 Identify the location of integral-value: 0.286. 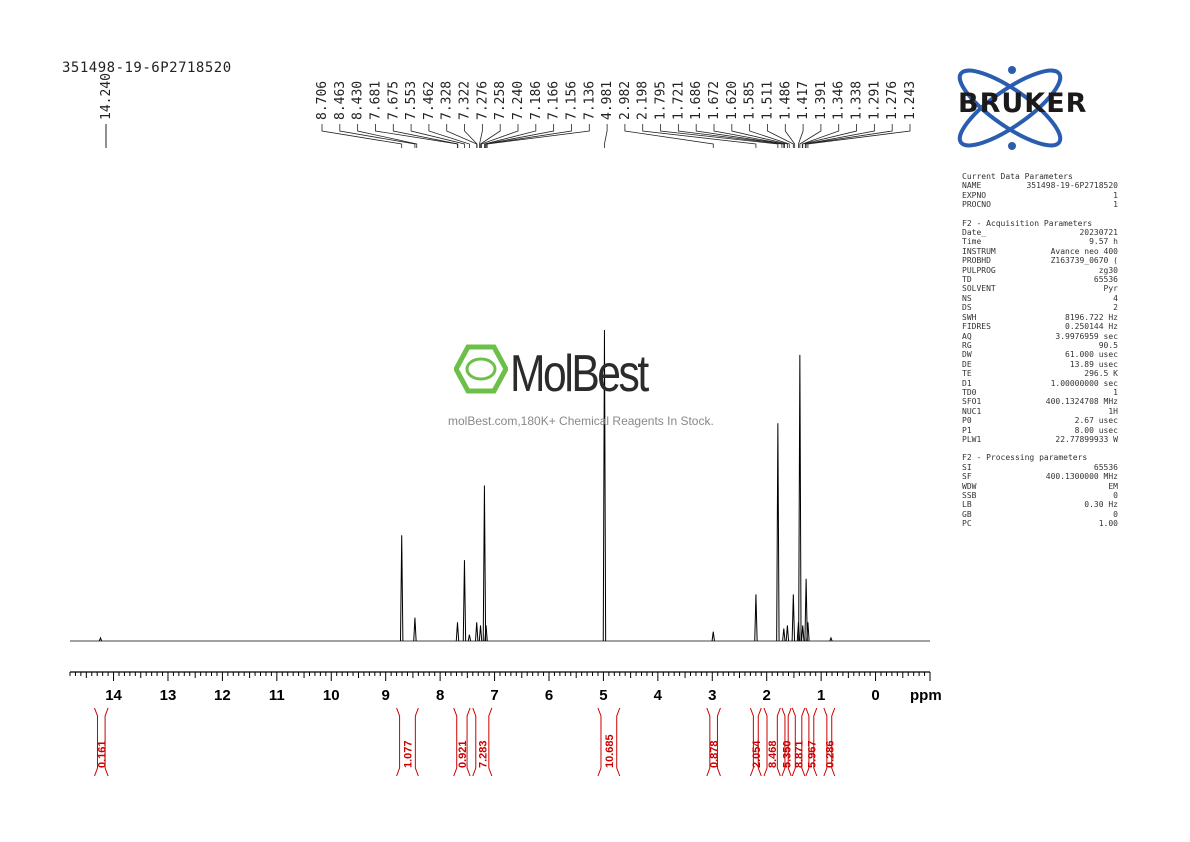
(830, 754).